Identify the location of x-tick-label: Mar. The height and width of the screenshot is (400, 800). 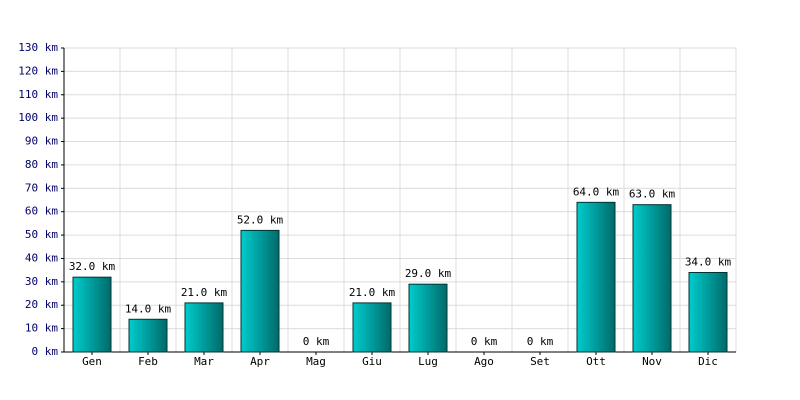
(204, 361).